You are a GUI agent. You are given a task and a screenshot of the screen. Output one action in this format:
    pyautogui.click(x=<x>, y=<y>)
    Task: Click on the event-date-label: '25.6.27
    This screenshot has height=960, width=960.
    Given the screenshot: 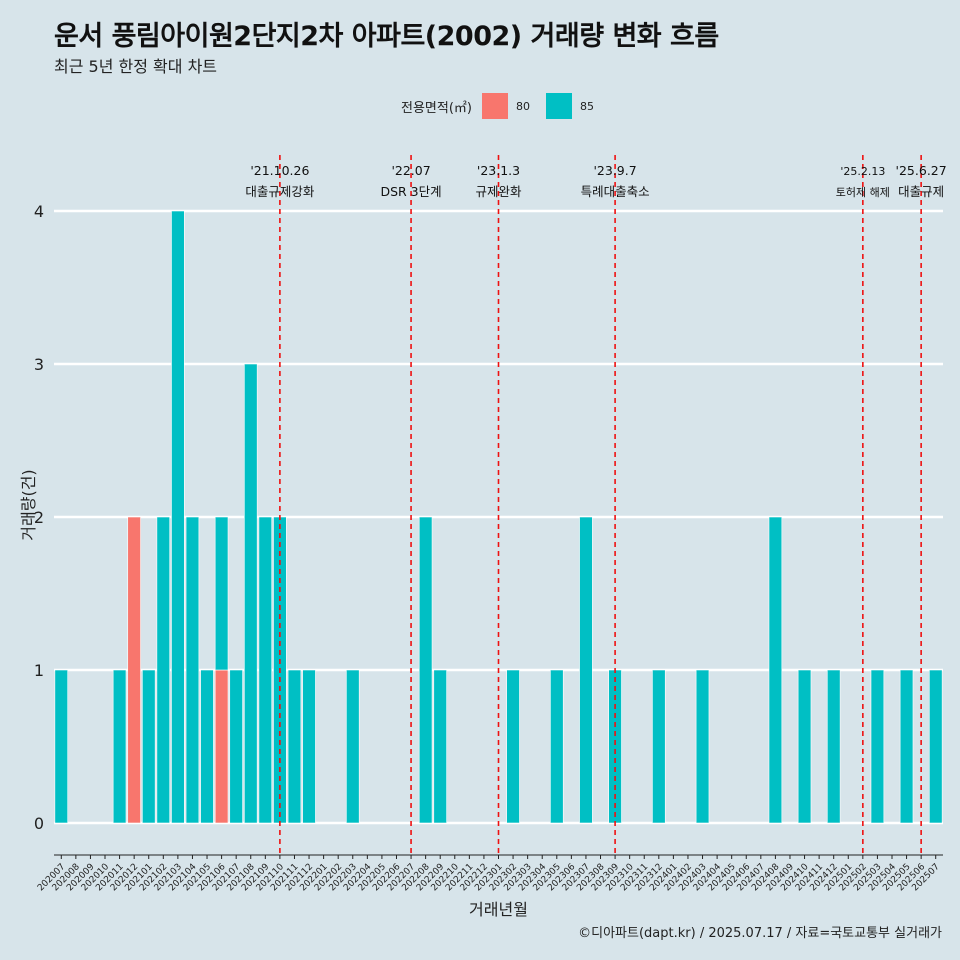 What is the action you would take?
    pyautogui.click(x=921, y=170)
    